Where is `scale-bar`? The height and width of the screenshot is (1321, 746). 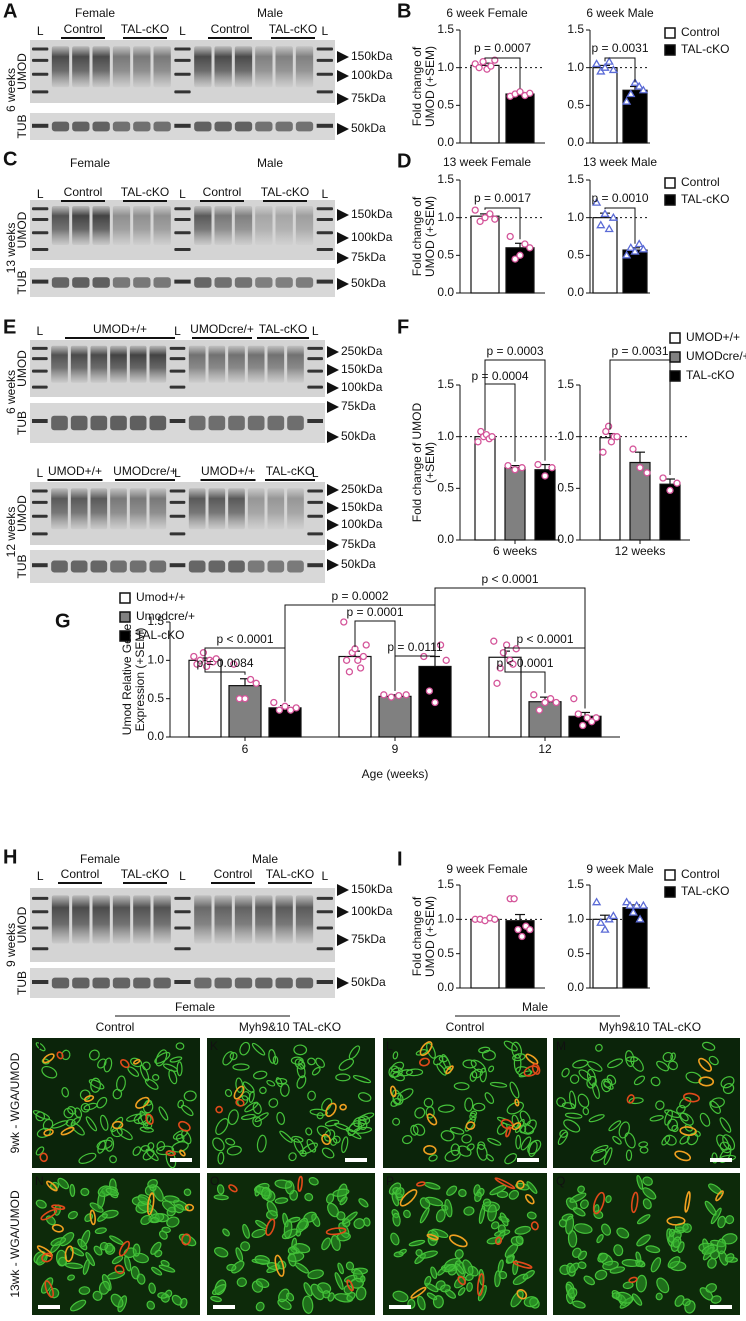
scale-bar is located at coordinates (721, 1307).